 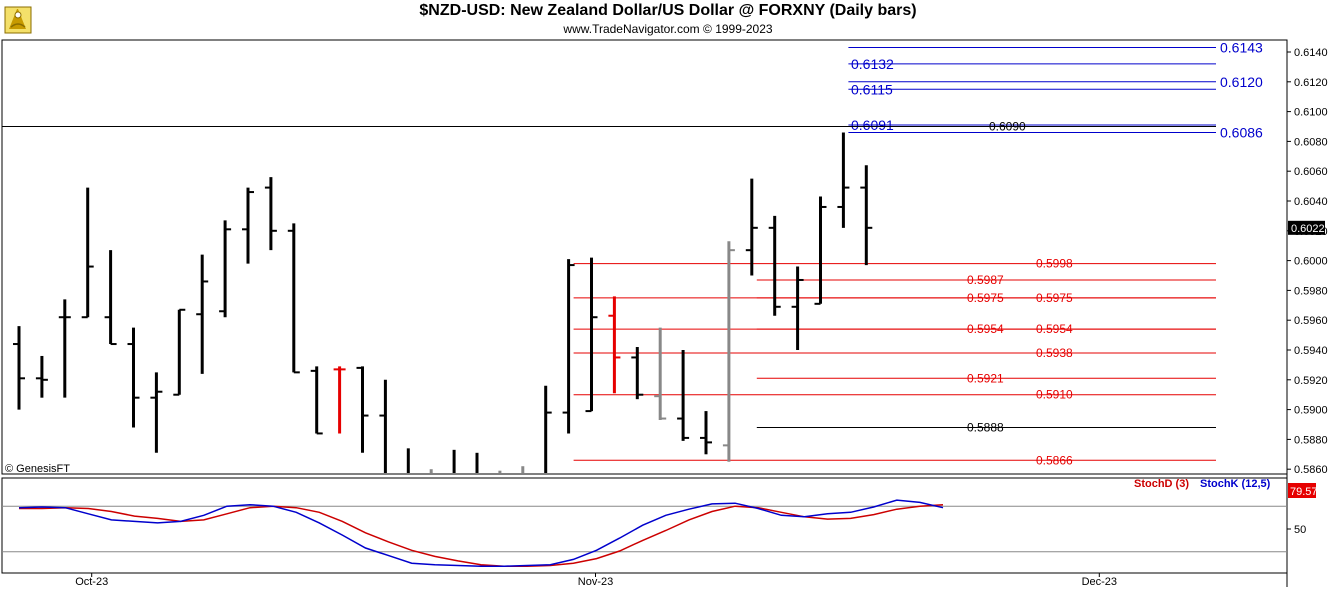 What do you see at coordinates (595, 582) in the screenshot?
I see `x-tick-label: Nov-23` at bounding box center [595, 582].